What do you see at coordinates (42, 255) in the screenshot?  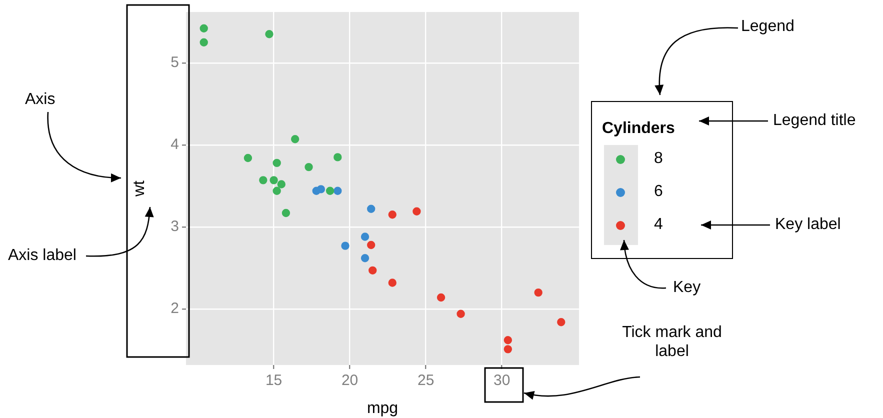 I see `text: Axis label` at bounding box center [42, 255].